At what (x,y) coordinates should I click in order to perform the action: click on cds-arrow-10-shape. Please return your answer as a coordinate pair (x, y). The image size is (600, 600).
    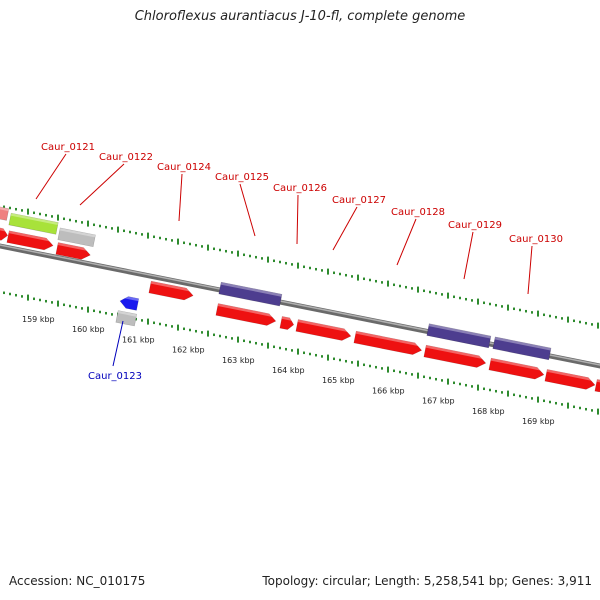
    Looking at the image, I should click on (516, 368).